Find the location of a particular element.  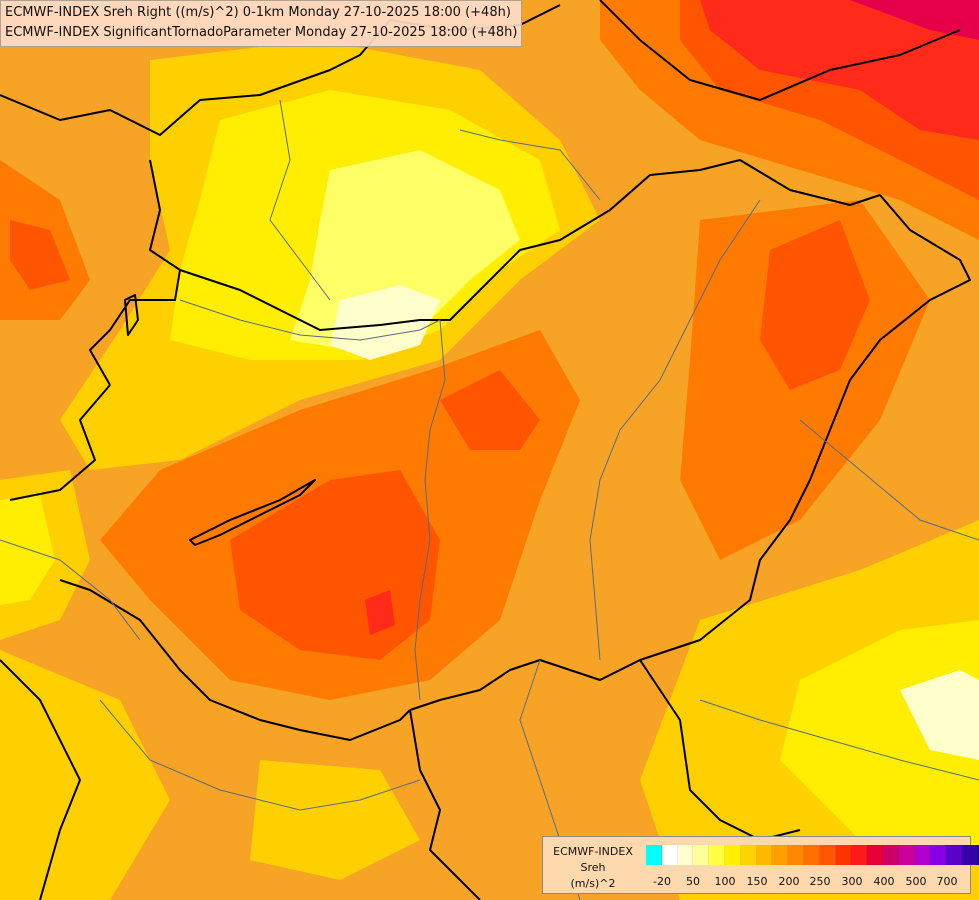

legend-tick: 700 is located at coordinates (947, 881).